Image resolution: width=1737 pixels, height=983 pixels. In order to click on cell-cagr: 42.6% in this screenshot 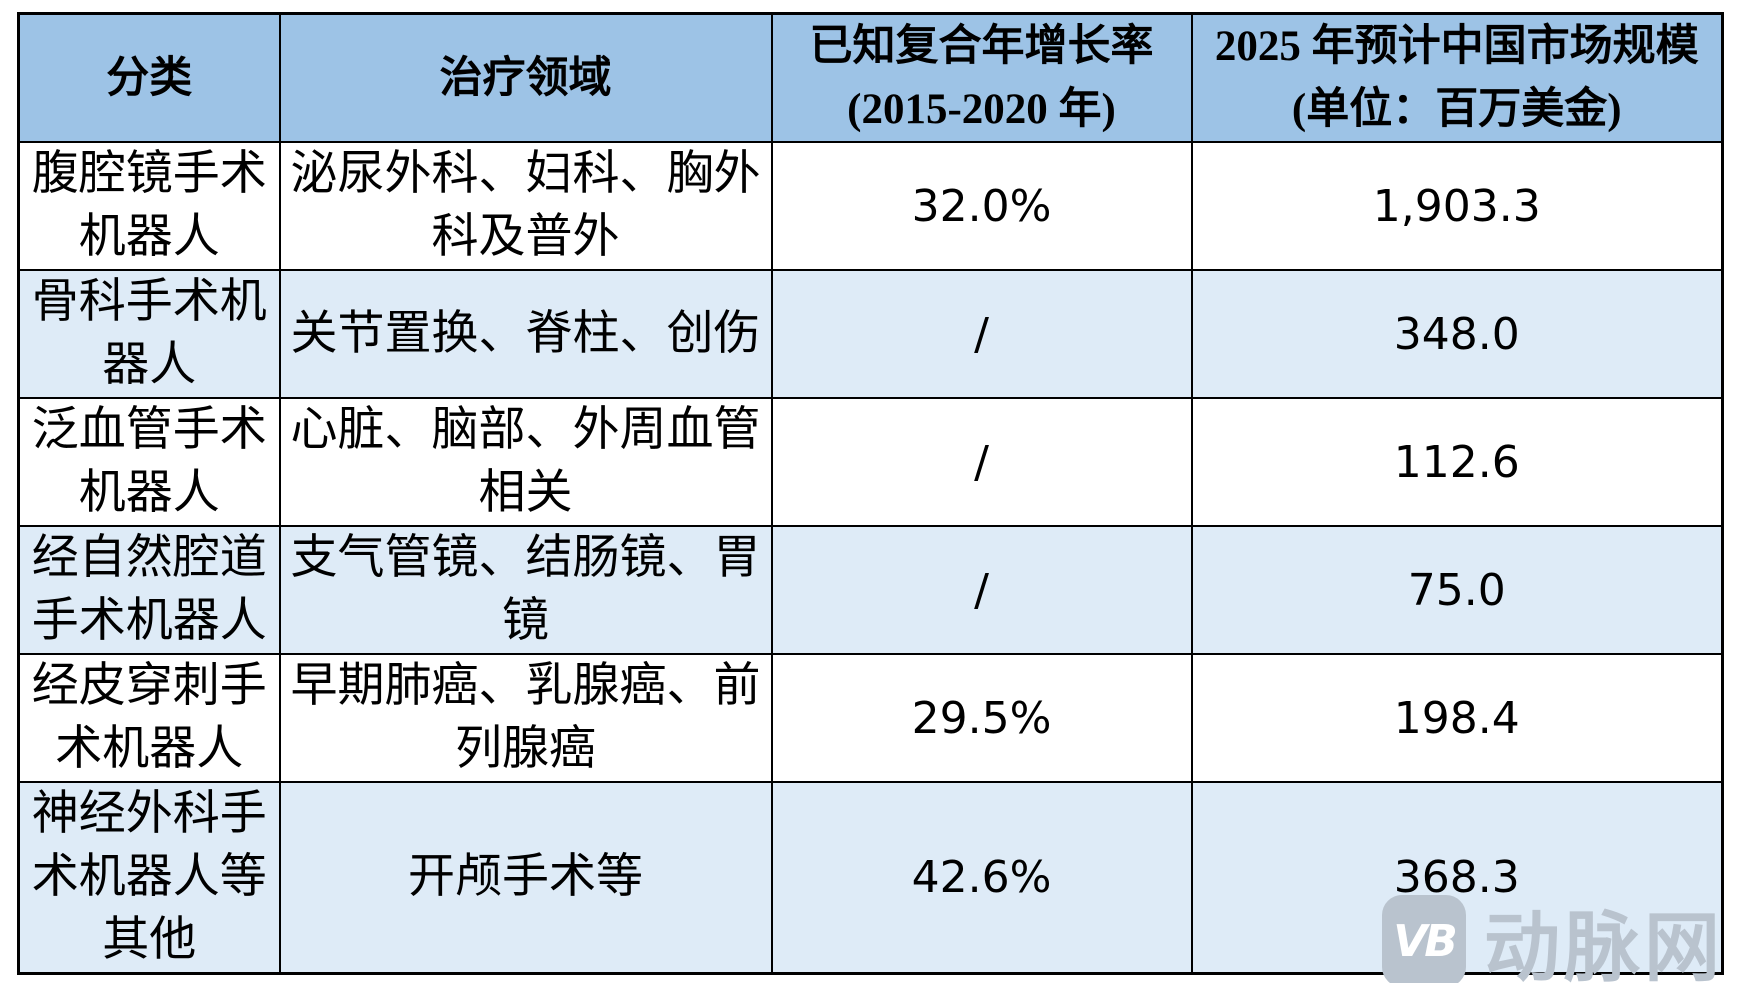, I will do `click(981, 878)`.